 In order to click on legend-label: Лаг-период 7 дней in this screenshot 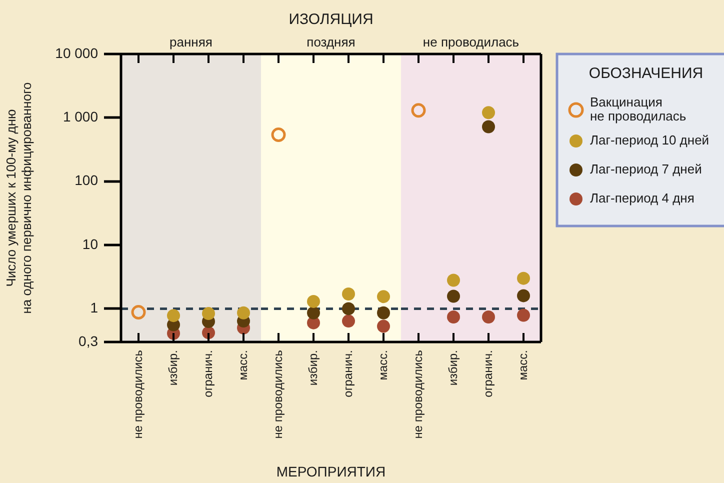, I will do `click(646, 169)`.